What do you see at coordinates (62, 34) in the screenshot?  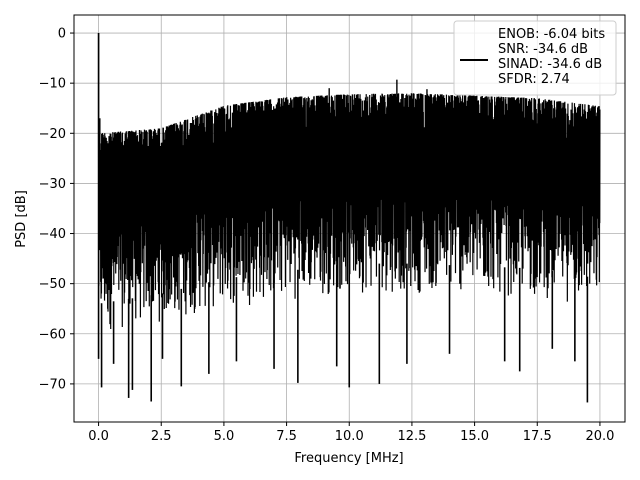 I see `y-tick-label: 0` at bounding box center [62, 34].